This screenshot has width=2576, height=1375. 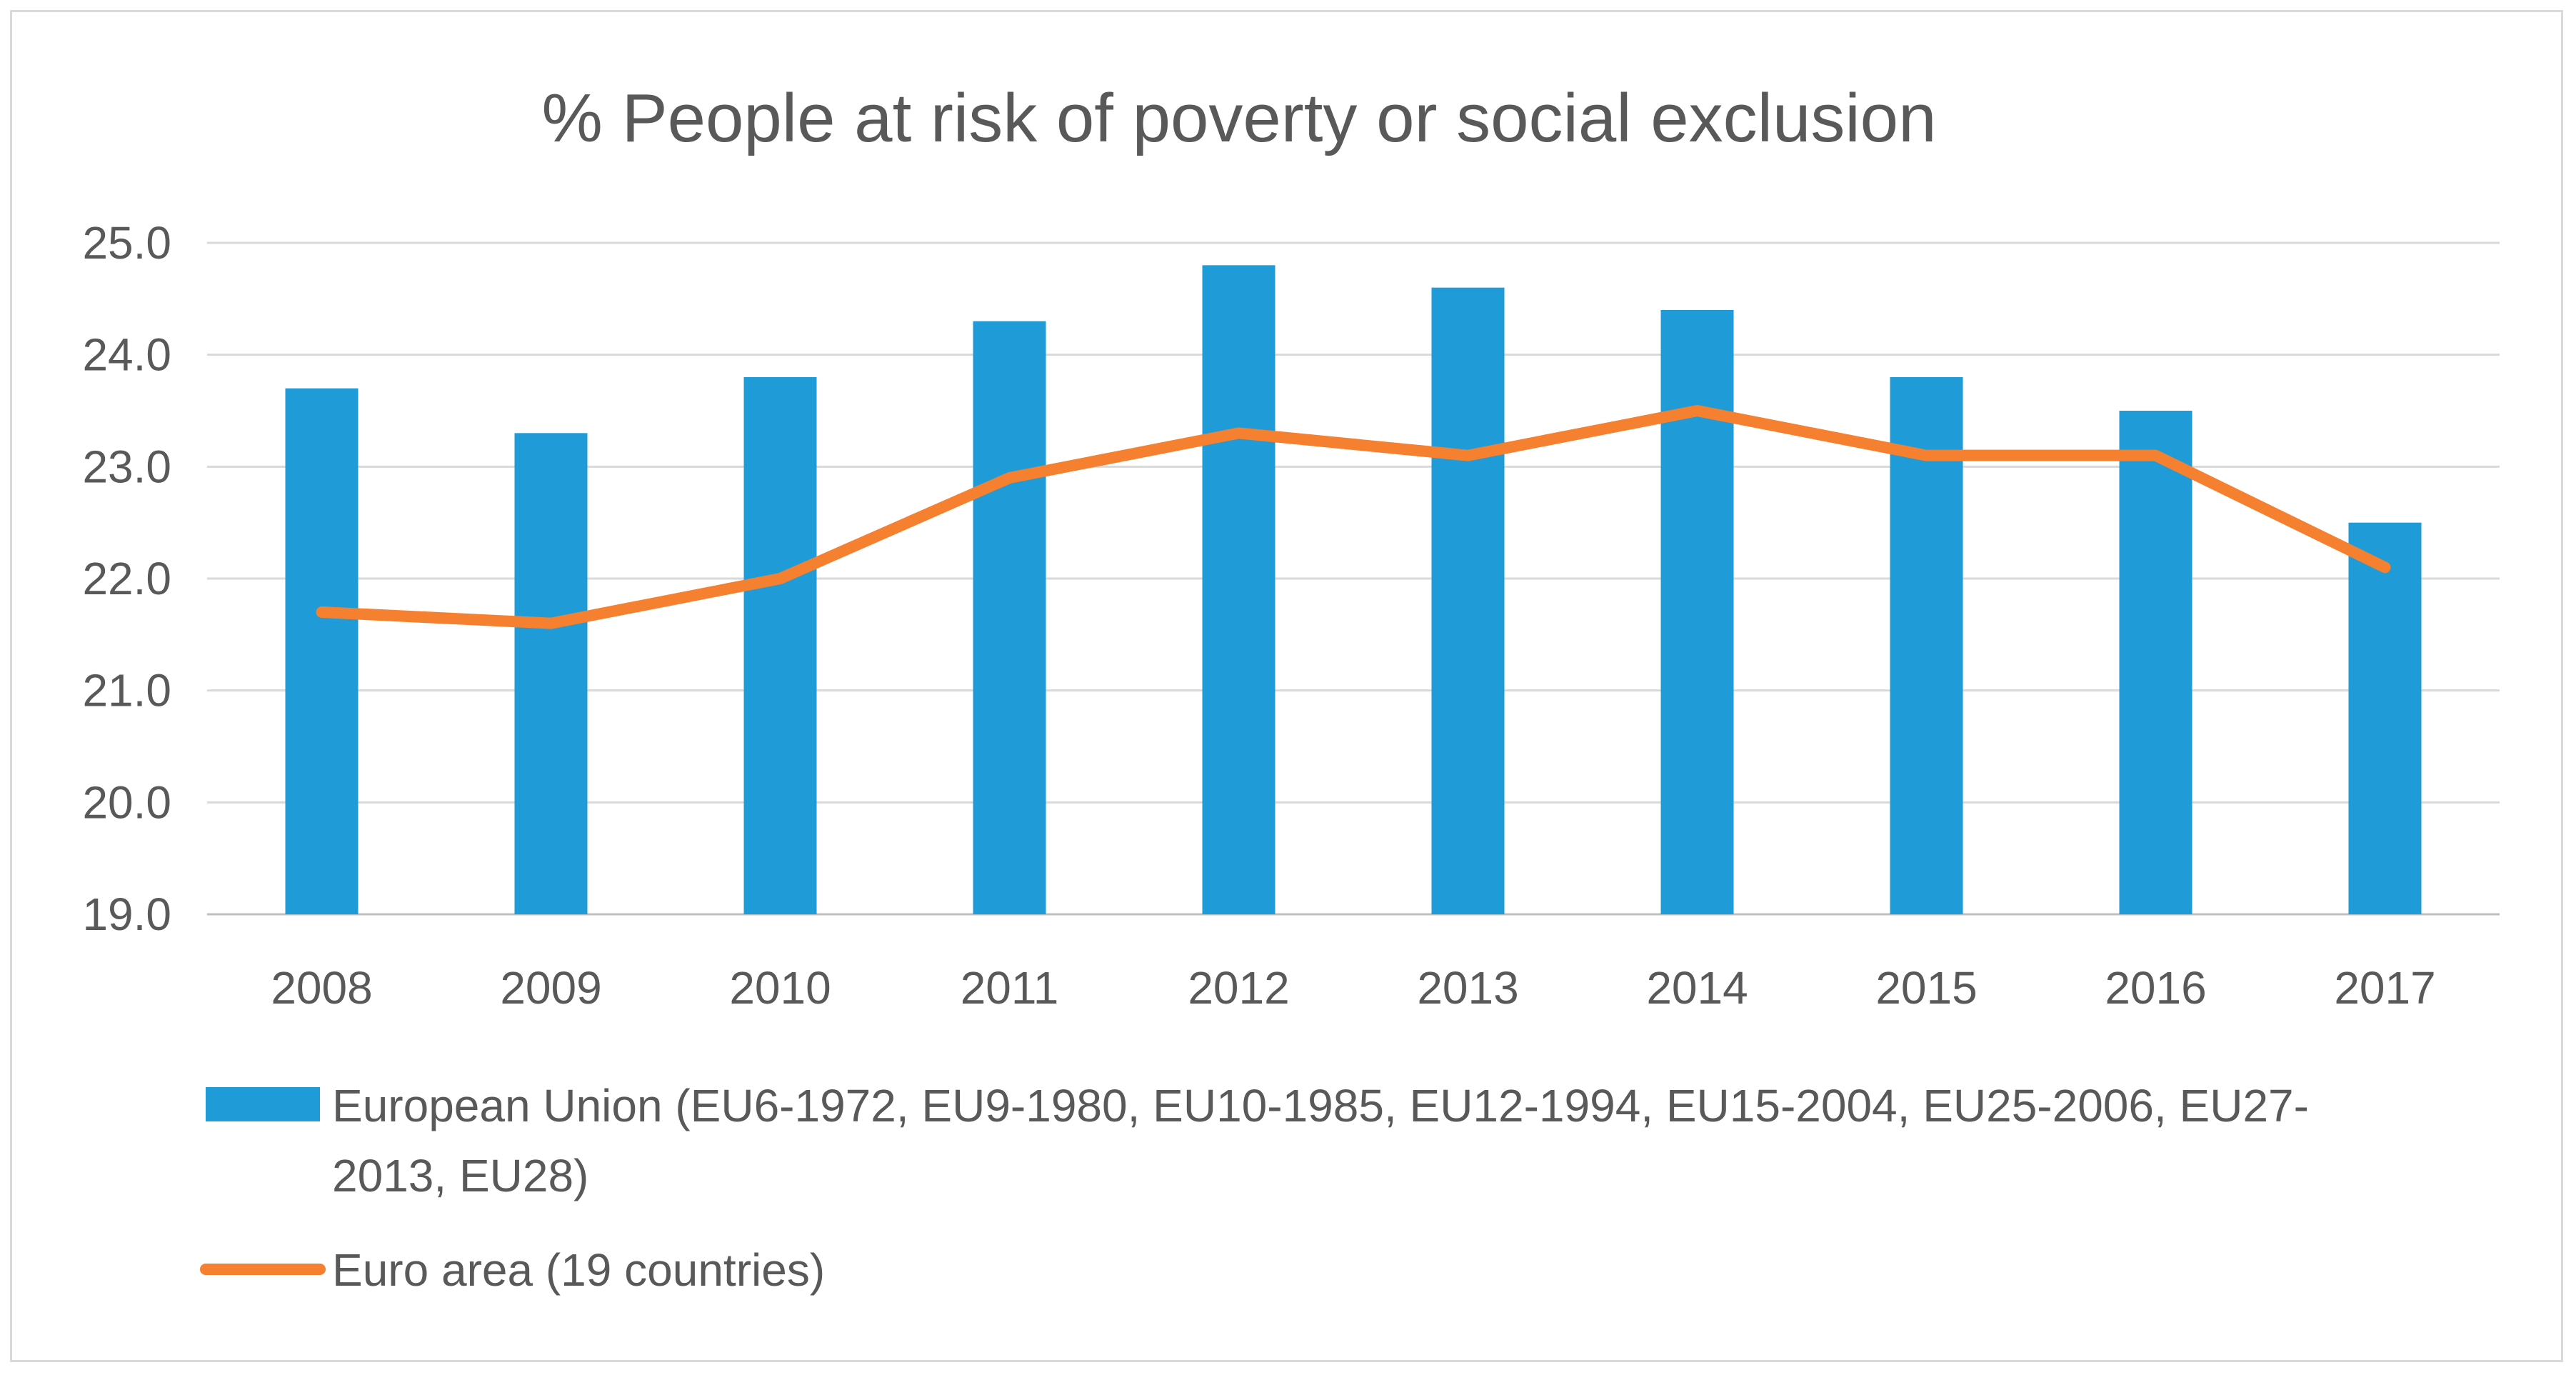 I want to click on bar-2014, so click(x=1697, y=612).